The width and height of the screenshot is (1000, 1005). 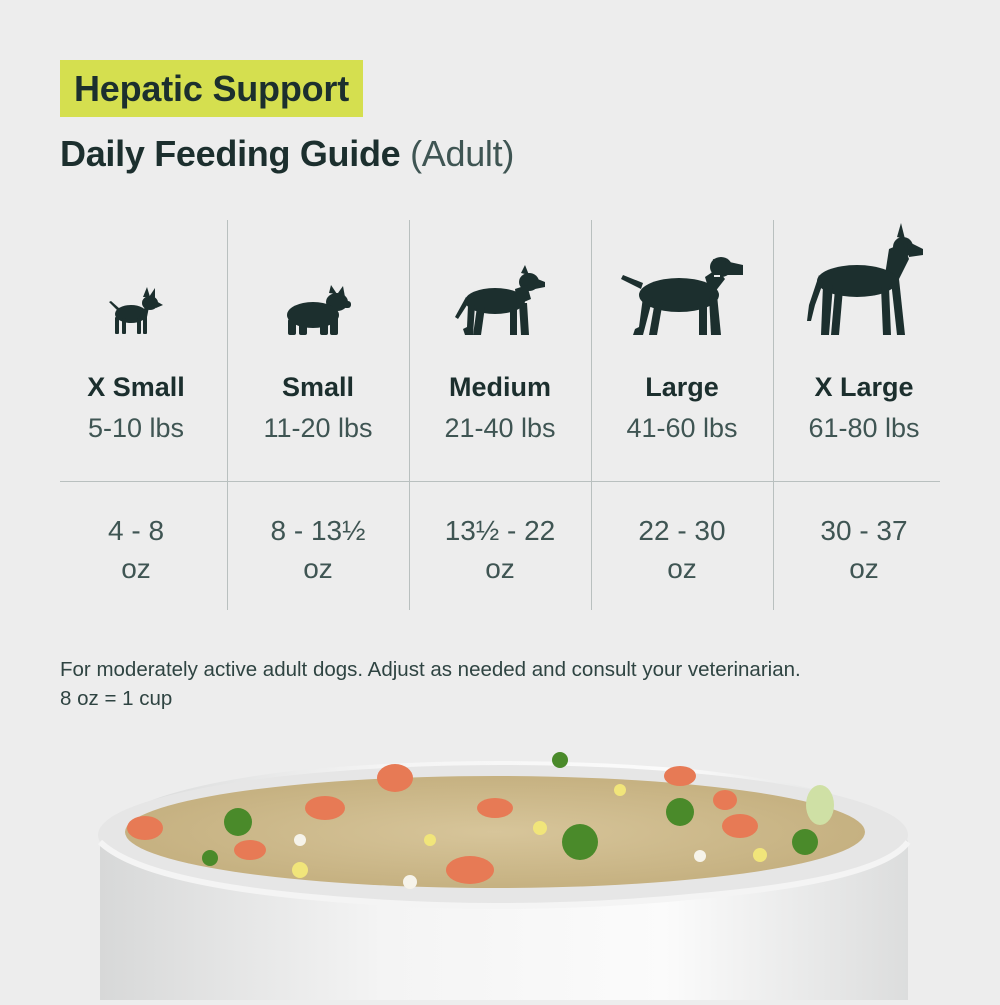 I want to click on size-name: Medium, so click(x=499, y=387).